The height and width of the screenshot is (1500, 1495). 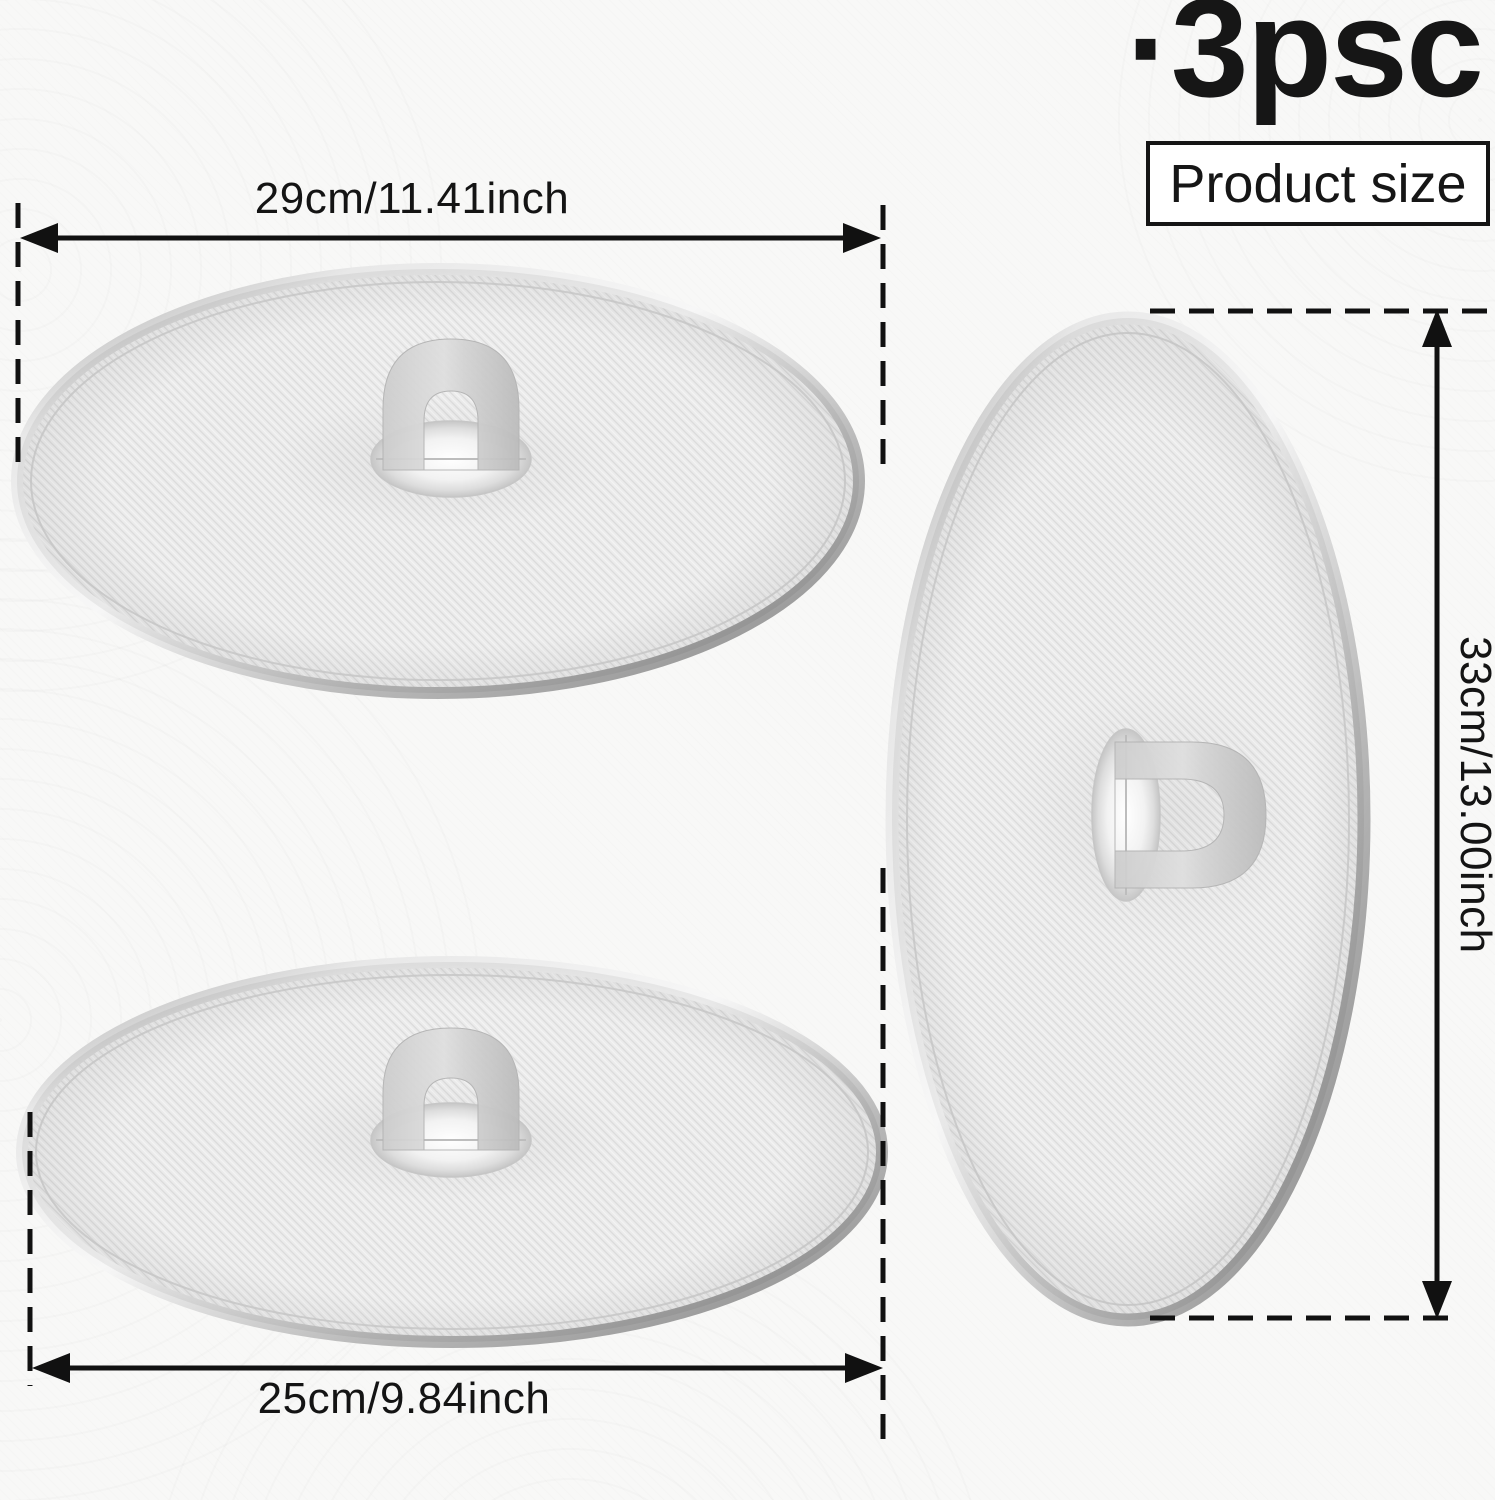 What do you see at coordinates (1437, 814) in the screenshot?
I see `right-height-arrow` at bounding box center [1437, 814].